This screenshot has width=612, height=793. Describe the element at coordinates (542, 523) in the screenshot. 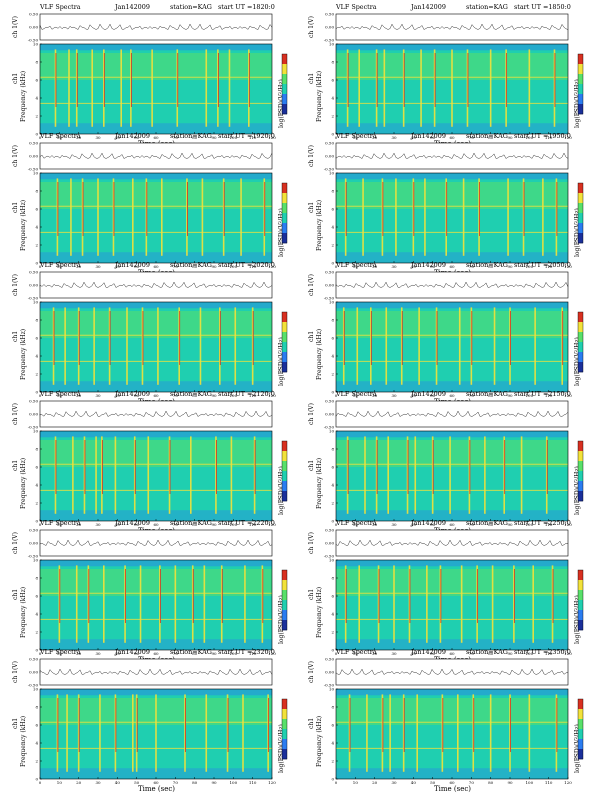

I see `panel-start-time: start UT =2250:0` at that location.